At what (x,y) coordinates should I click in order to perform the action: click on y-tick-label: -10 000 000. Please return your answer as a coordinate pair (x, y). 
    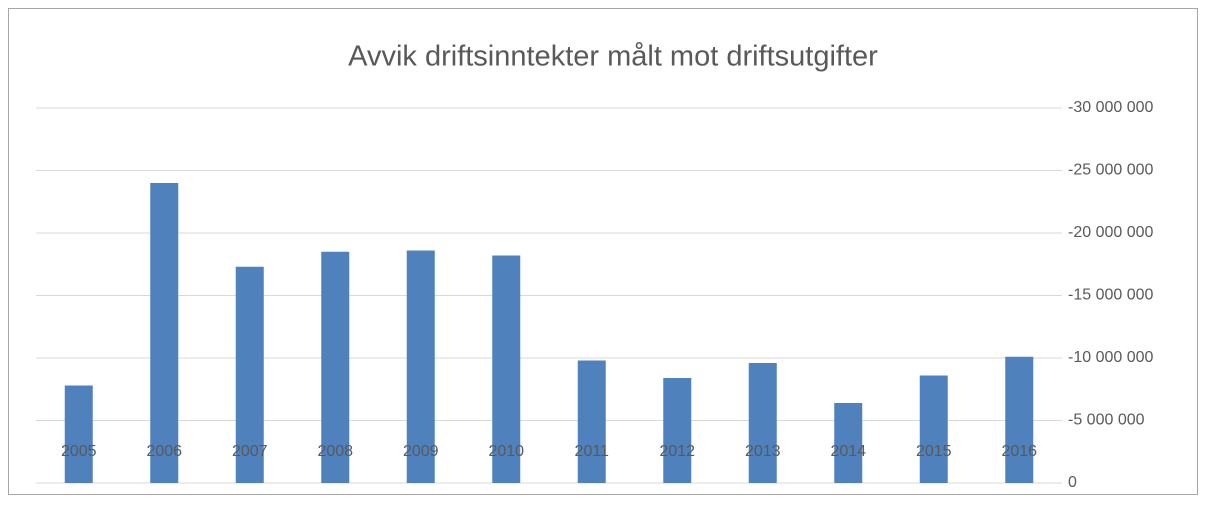
    Looking at the image, I should click on (1111, 357).